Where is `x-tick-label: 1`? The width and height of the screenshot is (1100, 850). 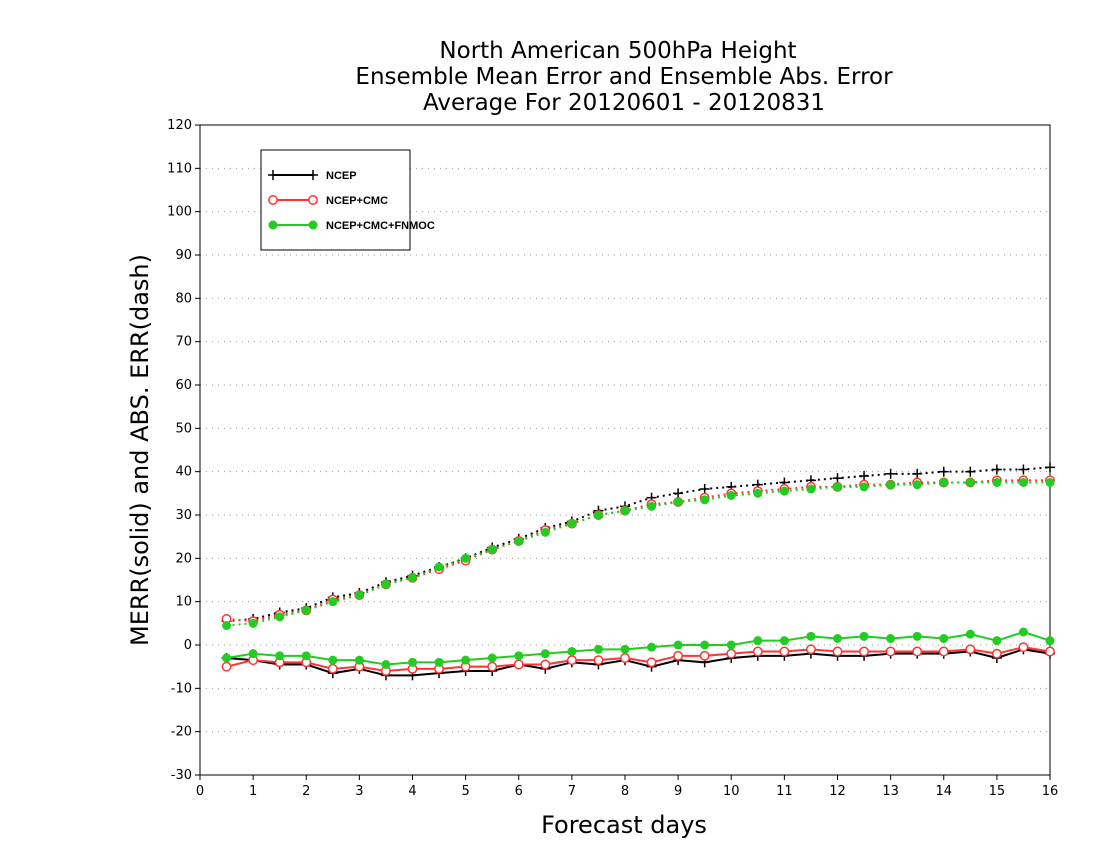
x-tick-label: 1 is located at coordinates (253, 791).